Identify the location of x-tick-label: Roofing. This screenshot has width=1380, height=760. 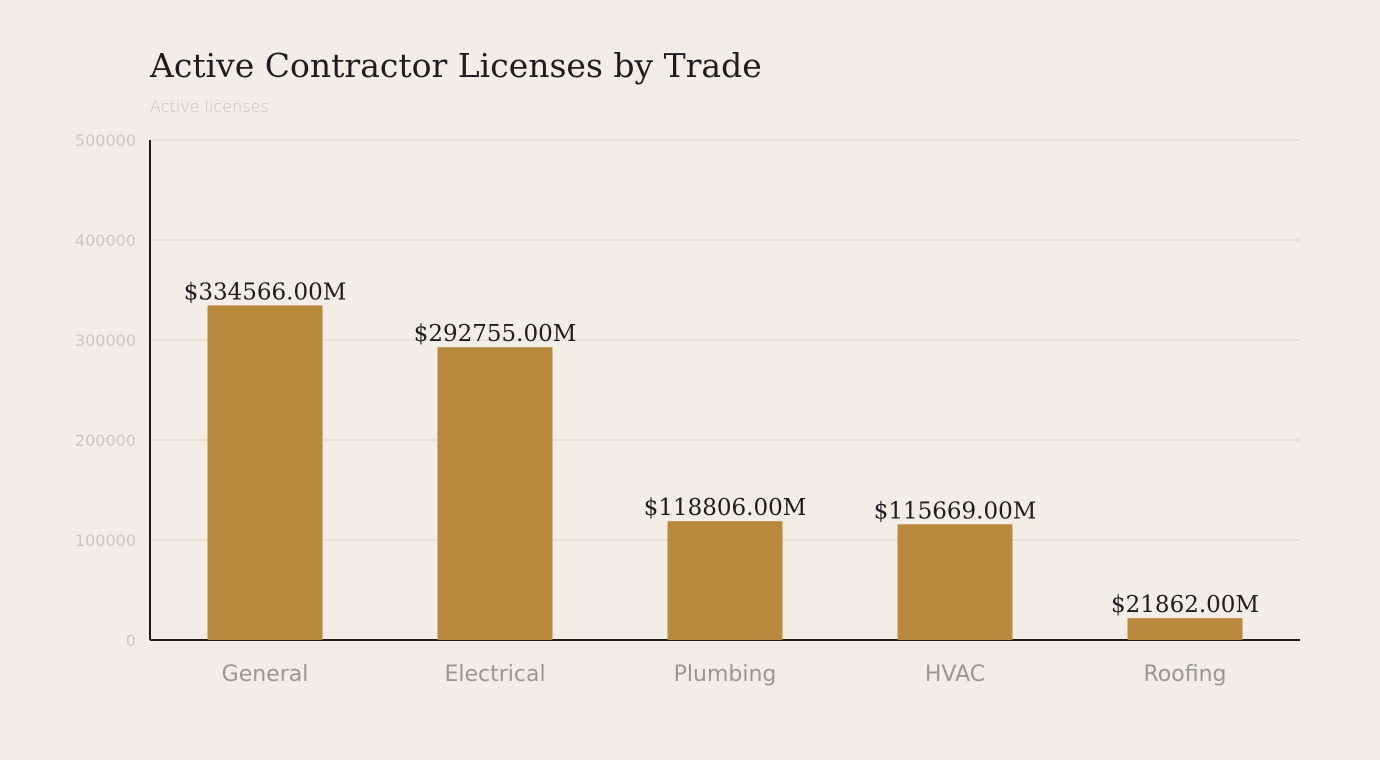
(1185, 674).